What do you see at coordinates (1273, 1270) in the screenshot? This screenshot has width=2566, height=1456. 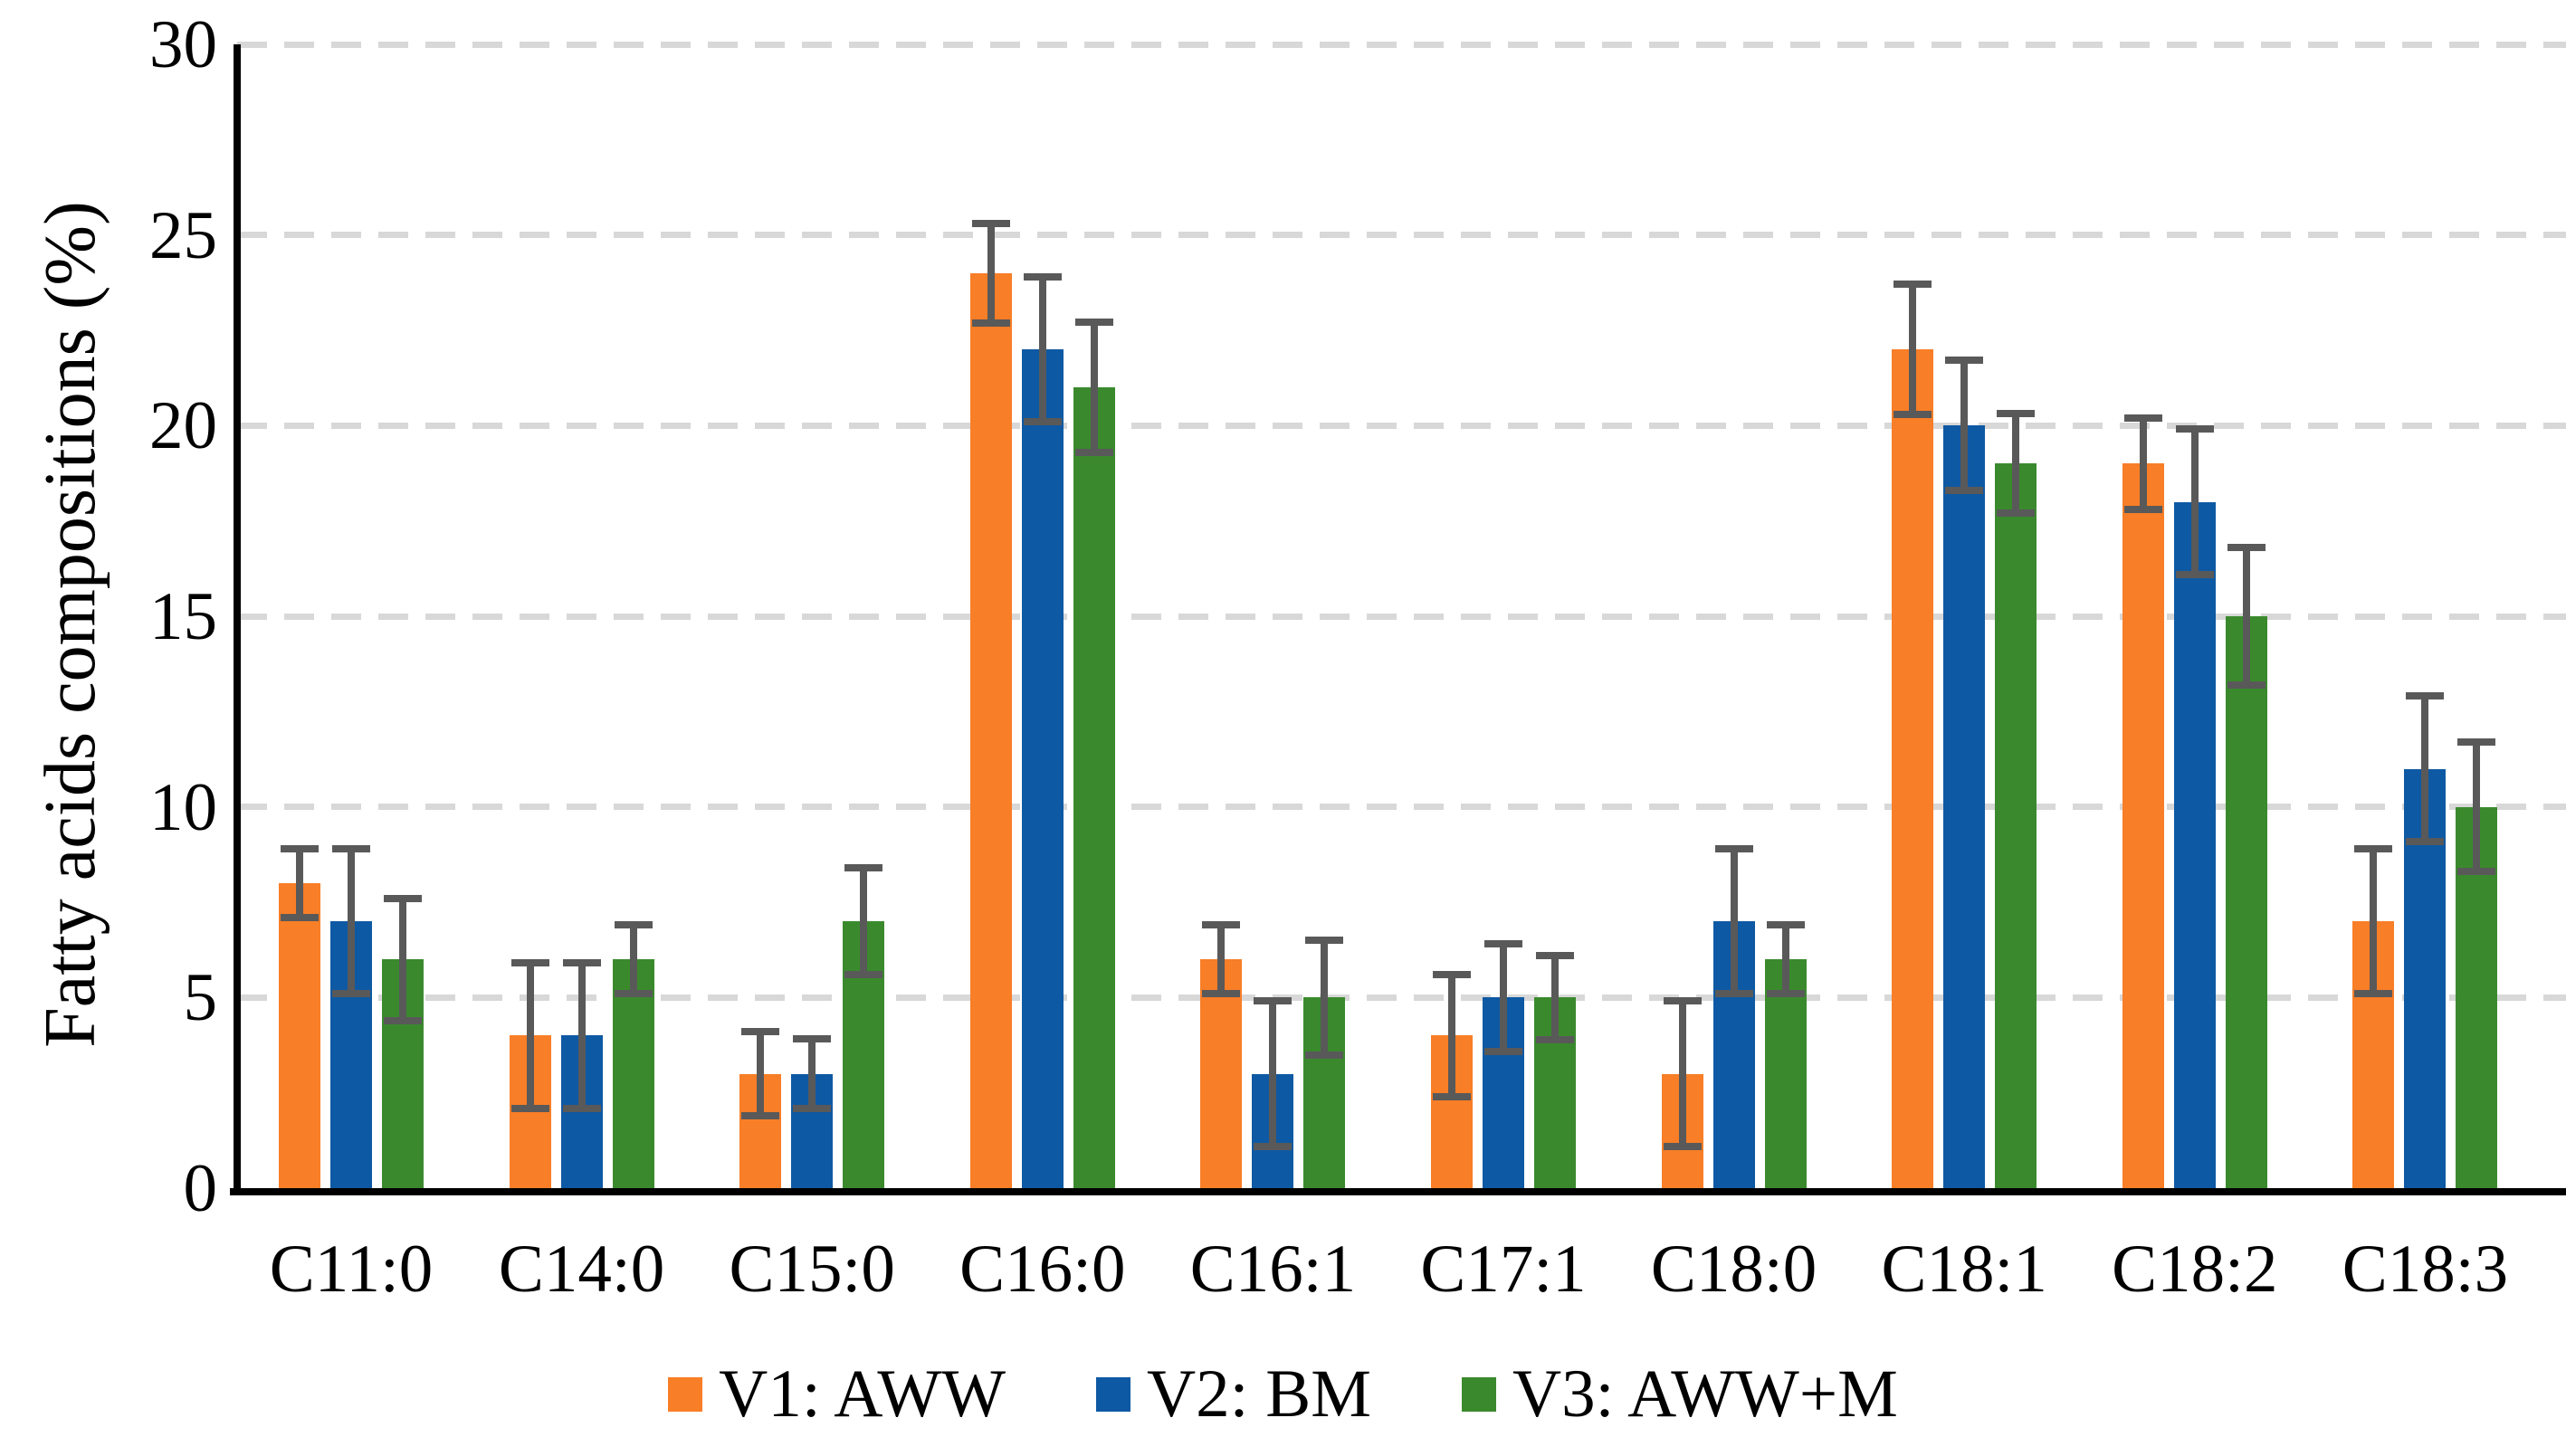 I see `x-tick-label-C16:1: C16:1` at bounding box center [1273, 1270].